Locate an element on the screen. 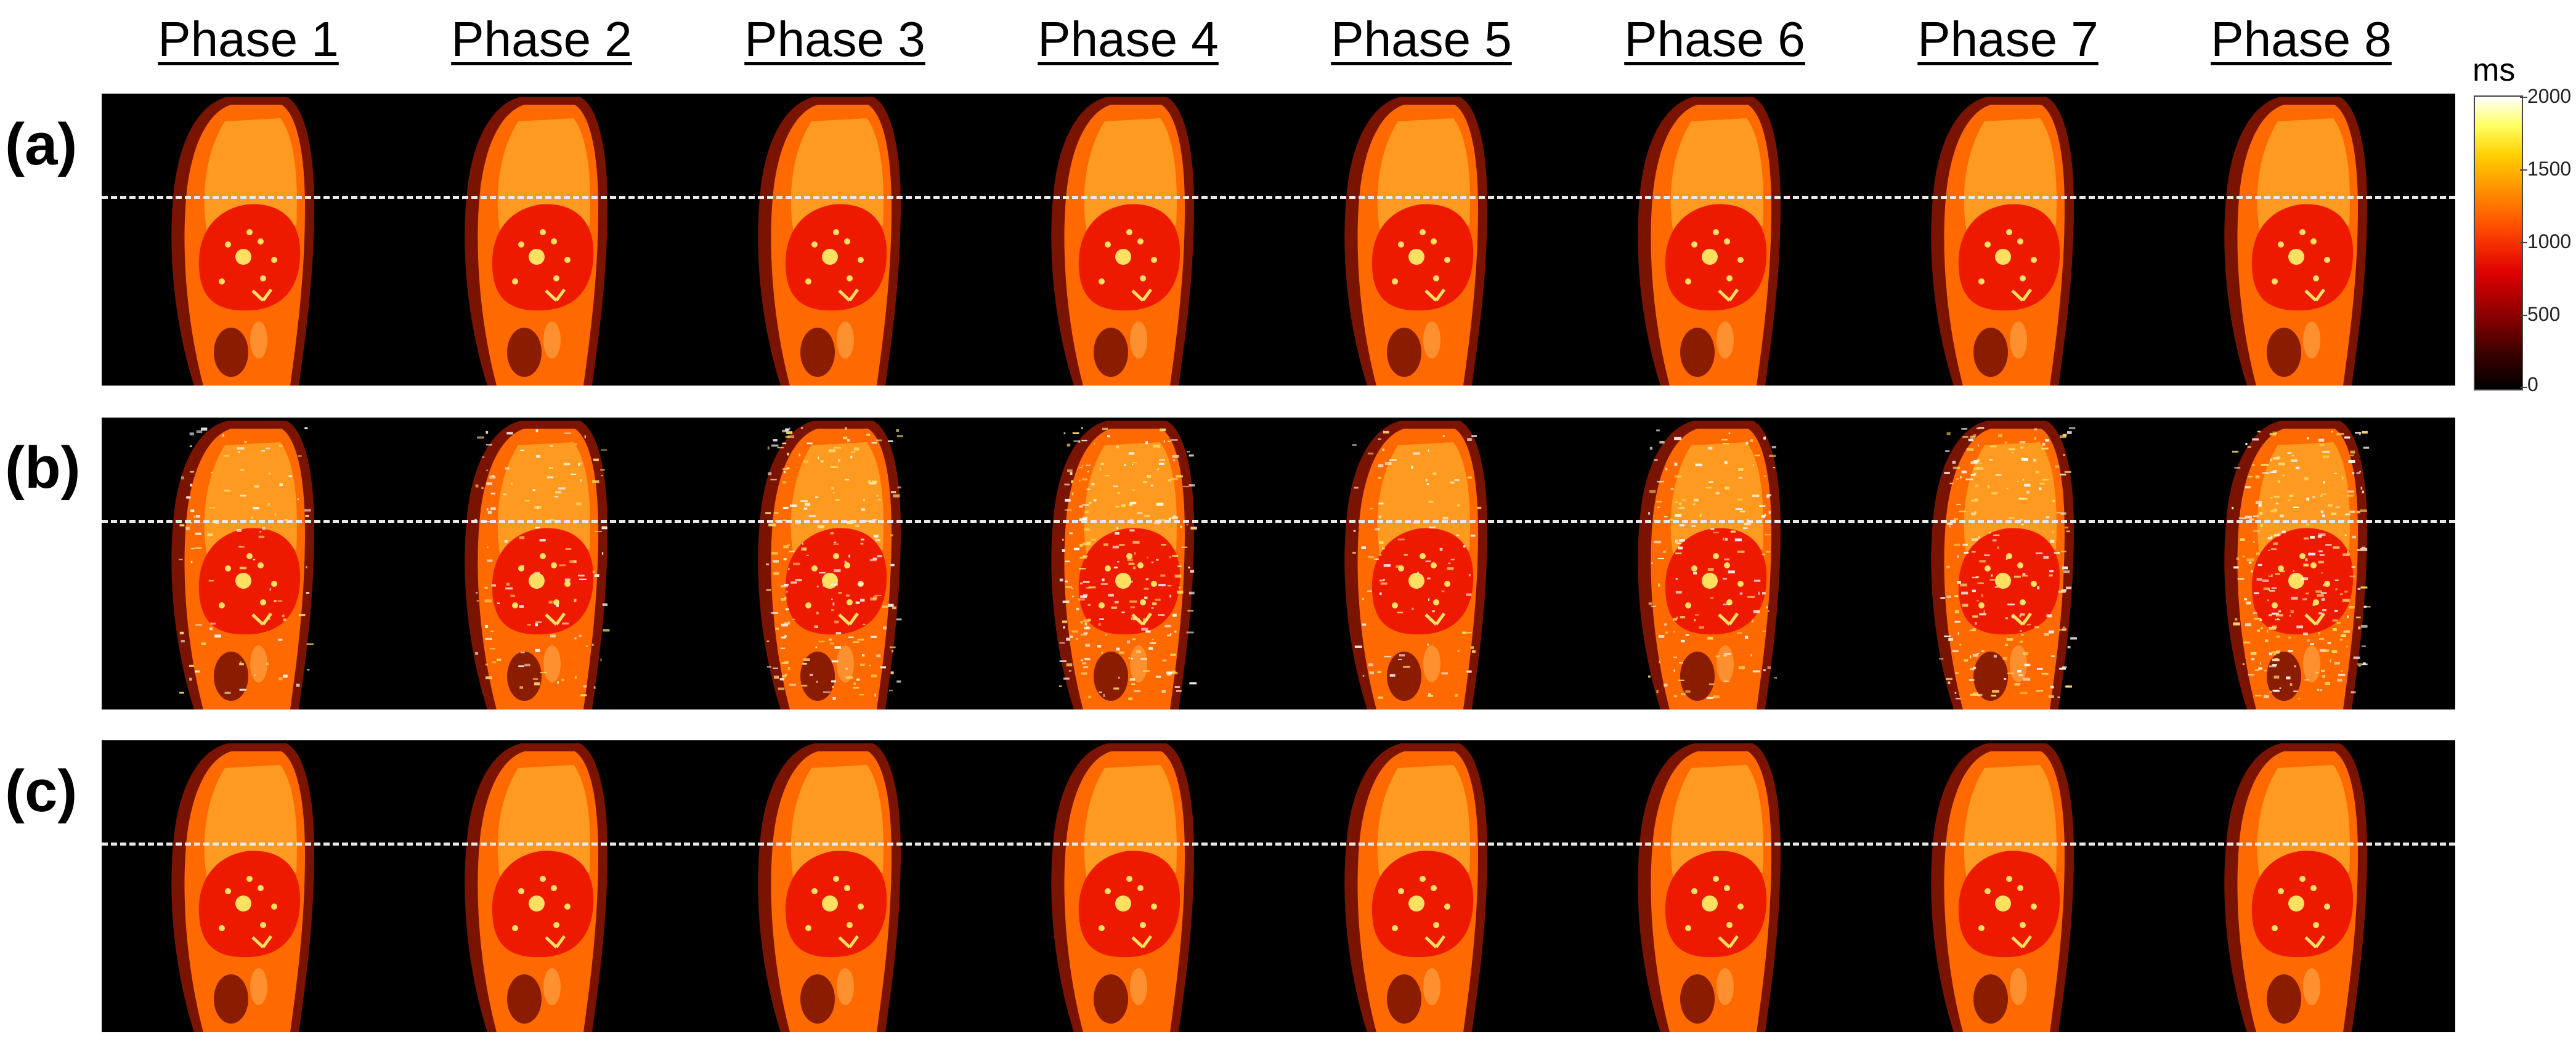  colorbar-tick-1500: 1500 is located at coordinates (2549, 169).